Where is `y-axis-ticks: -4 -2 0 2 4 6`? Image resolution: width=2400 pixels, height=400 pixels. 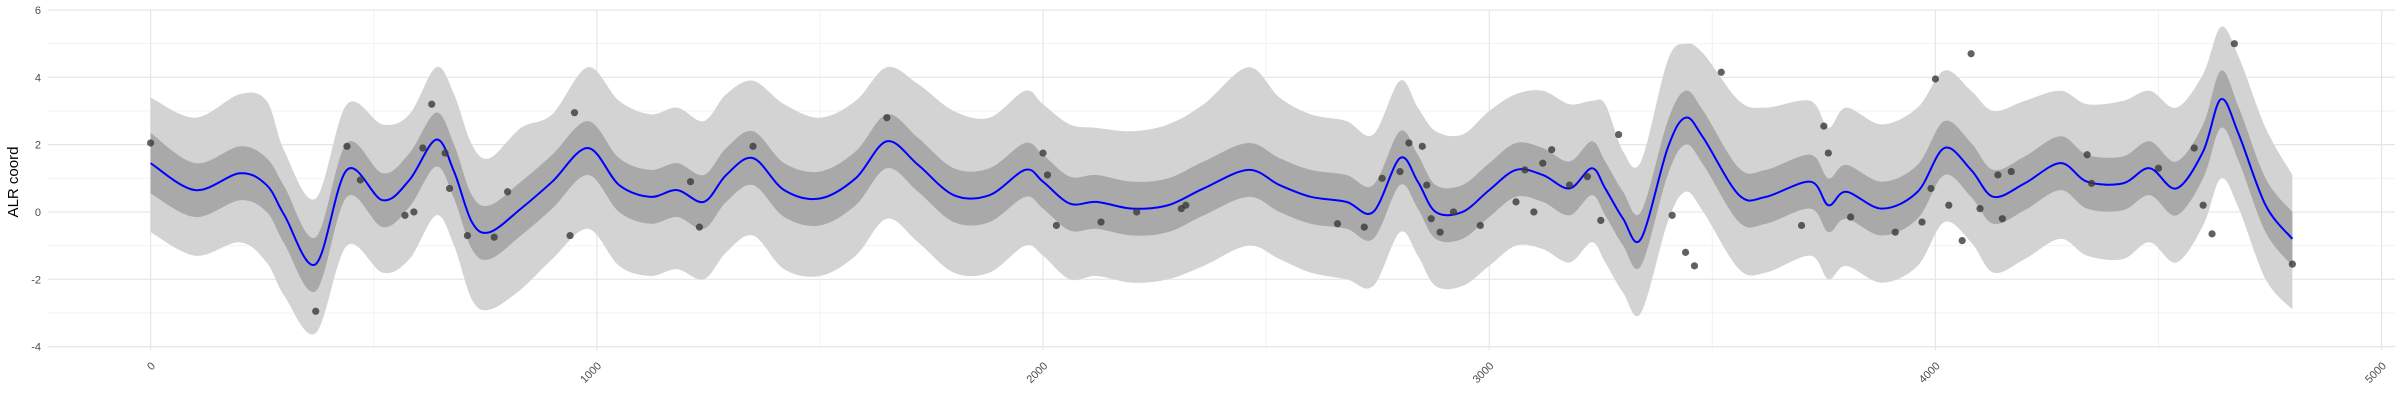
y-axis-ticks: -4 -2 0 2 4 6 is located at coordinates (36, 179).